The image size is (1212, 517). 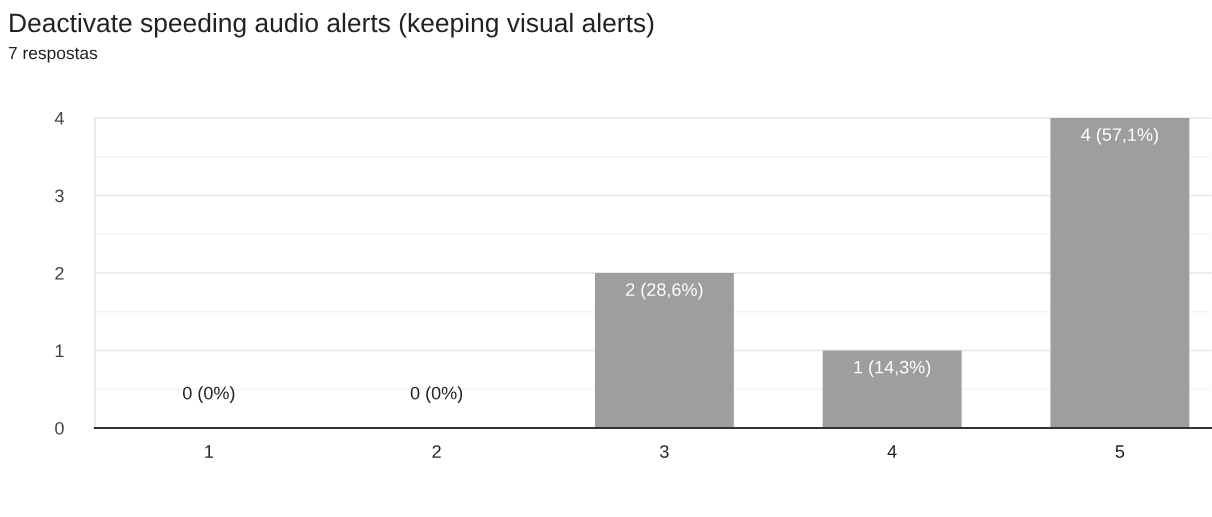 I want to click on chart-subtitle: 7 respostas, so click(x=53, y=55).